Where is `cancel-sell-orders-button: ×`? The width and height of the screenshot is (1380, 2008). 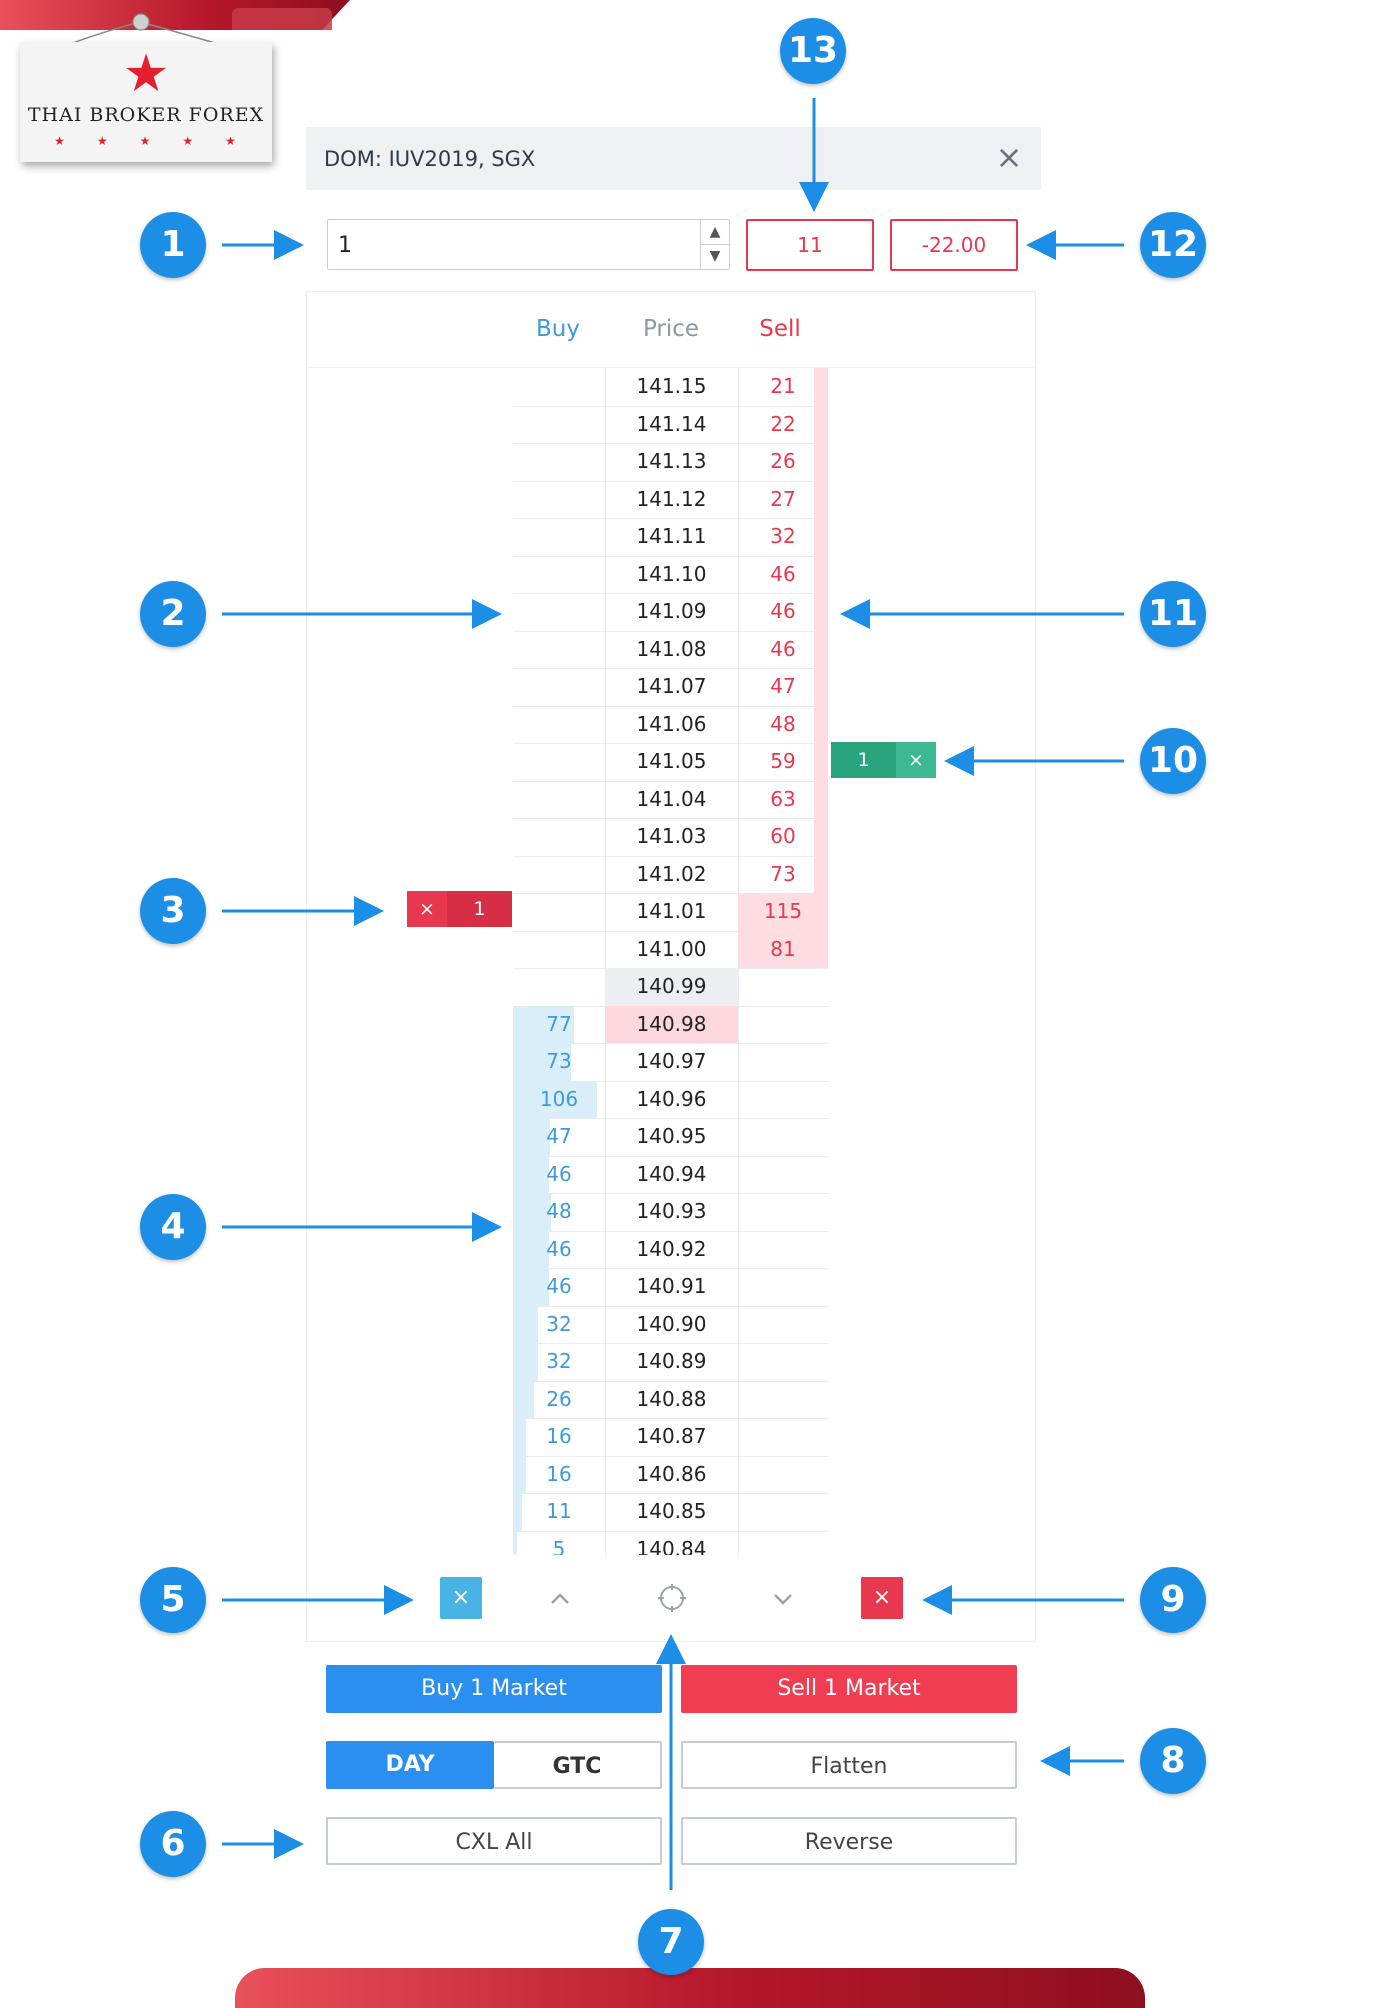
cancel-sell-orders-button: × is located at coordinates (882, 1598).